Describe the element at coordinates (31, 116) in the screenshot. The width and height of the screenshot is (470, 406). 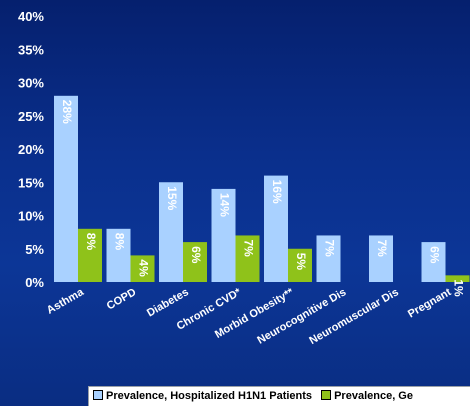
I see `y-tick-label: 25%` at that location.